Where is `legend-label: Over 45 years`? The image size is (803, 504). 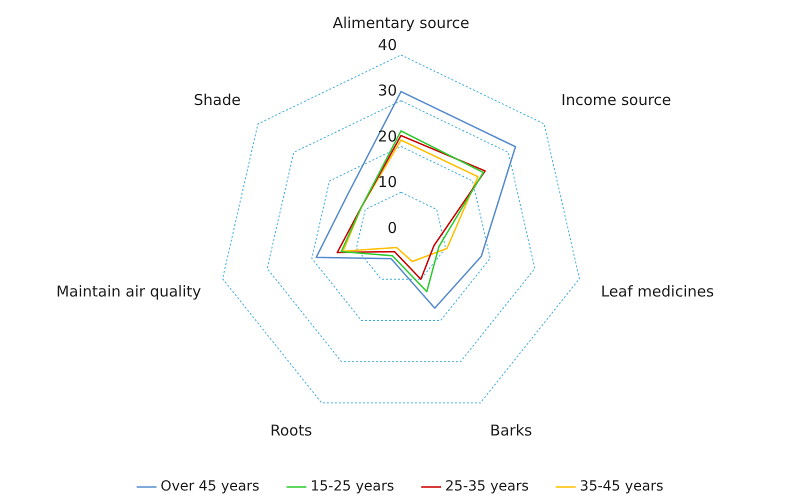
legend-label: Over 45 years is located at coordinates (210, 486).